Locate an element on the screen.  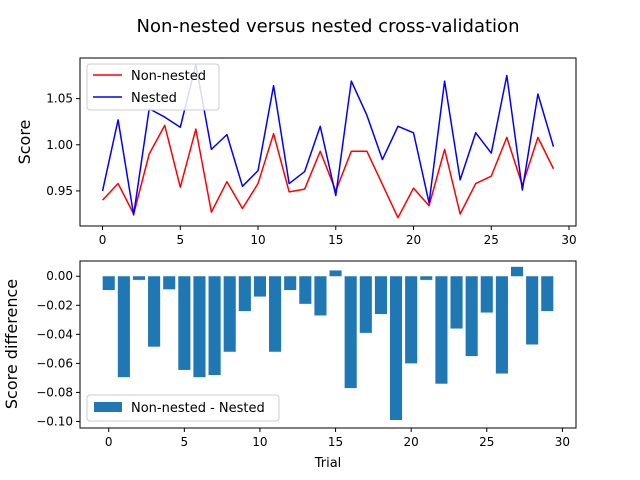
legend-swatch-difference is located at coordinates (108, 407).